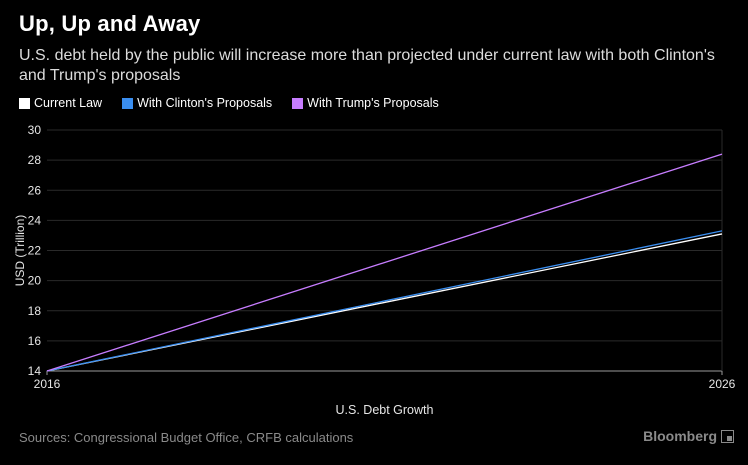 This screenshot has height=465, width=748. What do you see at coordinates (205, 103) in the screenshot?
I see `legend-label-clinton: With Clinton's Proposals` at bounding box center [205, 103].